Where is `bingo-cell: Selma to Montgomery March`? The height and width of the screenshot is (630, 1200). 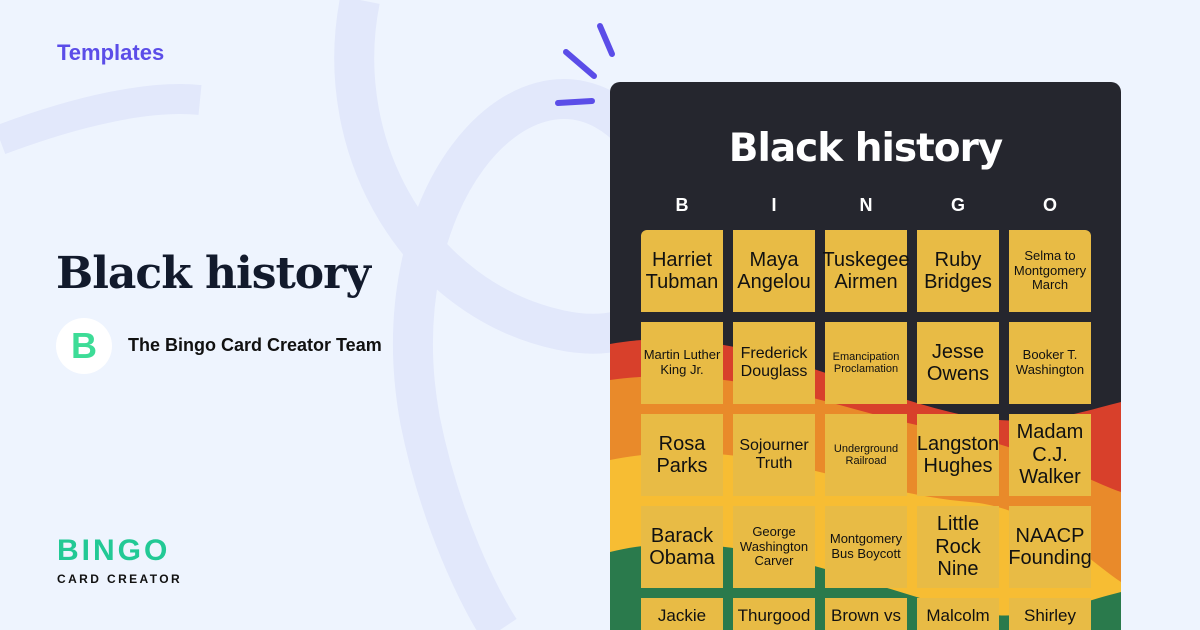 bingo-cell: Selma to Montgomery March is located at coordinates (1050, 271).